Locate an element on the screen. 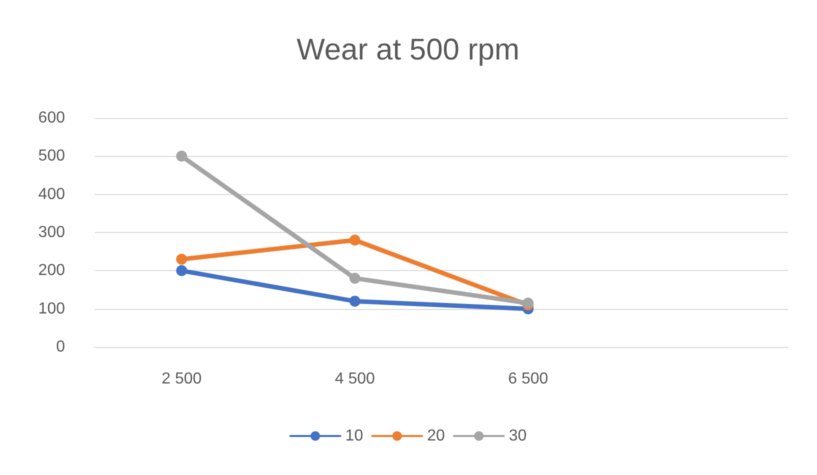 The image size is (817, 475). y-tick-label: 200 is located at coordinates (52, 271).